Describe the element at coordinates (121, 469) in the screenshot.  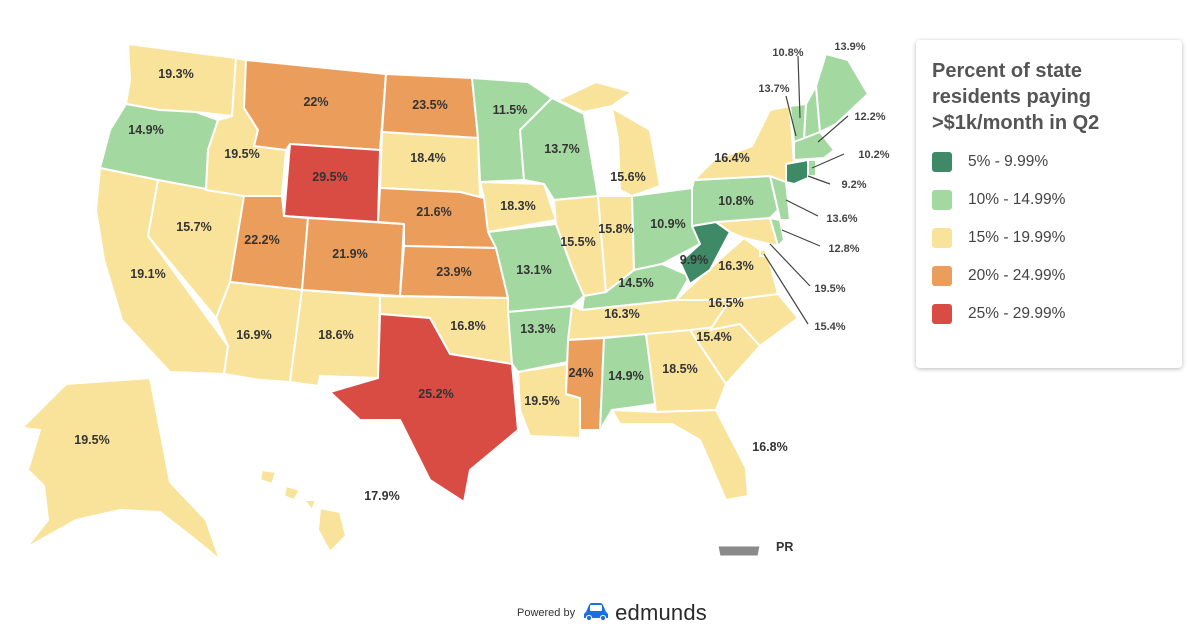
I see `state-AK` at that location.